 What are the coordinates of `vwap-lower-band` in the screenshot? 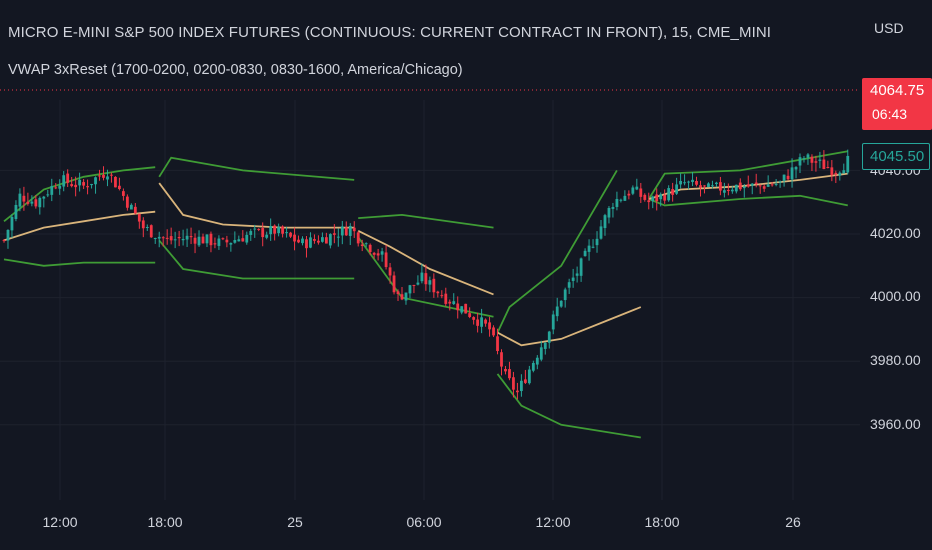 It's located at (79, 262).